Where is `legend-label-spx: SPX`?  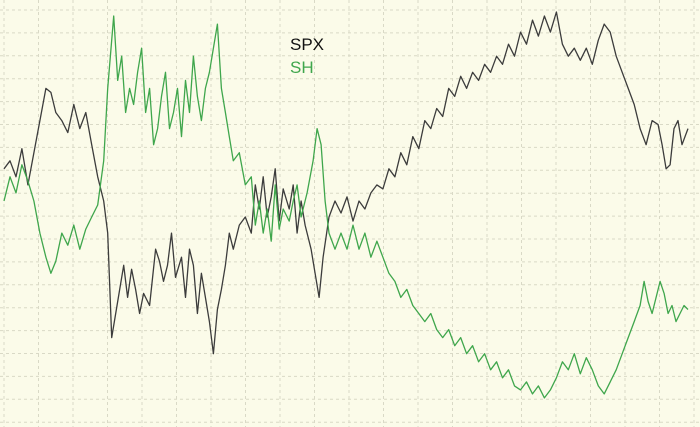 legend-label-spx: SPX is located at coordinates (307, 44).